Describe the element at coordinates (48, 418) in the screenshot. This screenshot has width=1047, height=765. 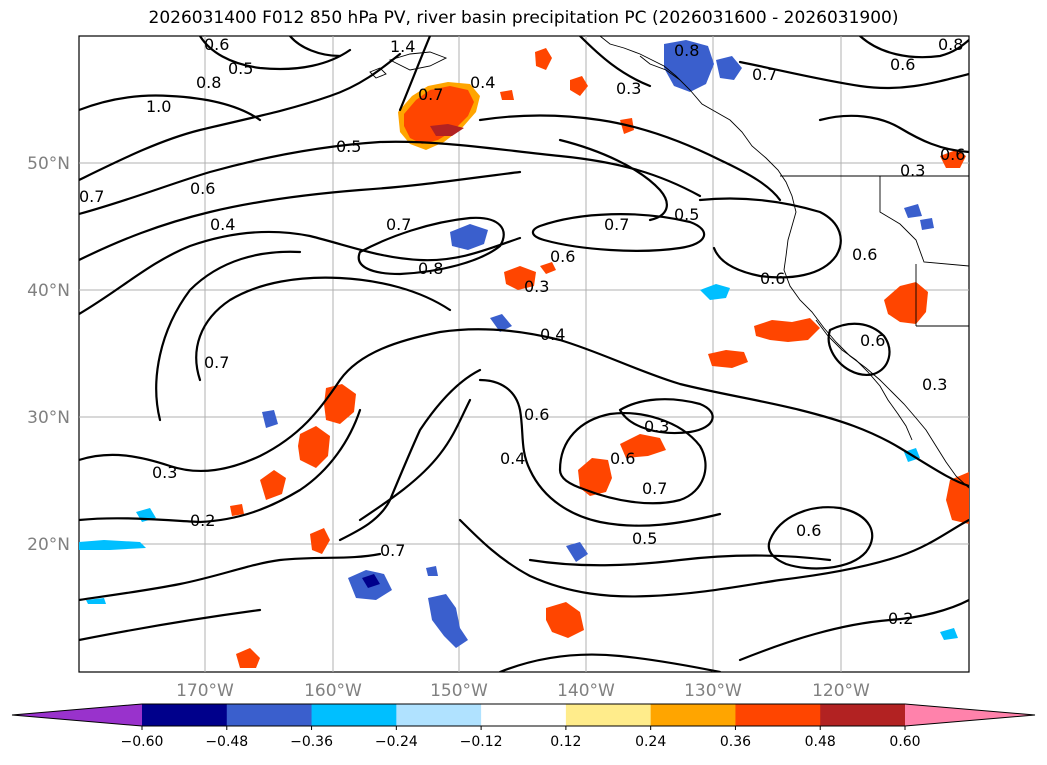
I see `lat-label: 30°N` at that location.